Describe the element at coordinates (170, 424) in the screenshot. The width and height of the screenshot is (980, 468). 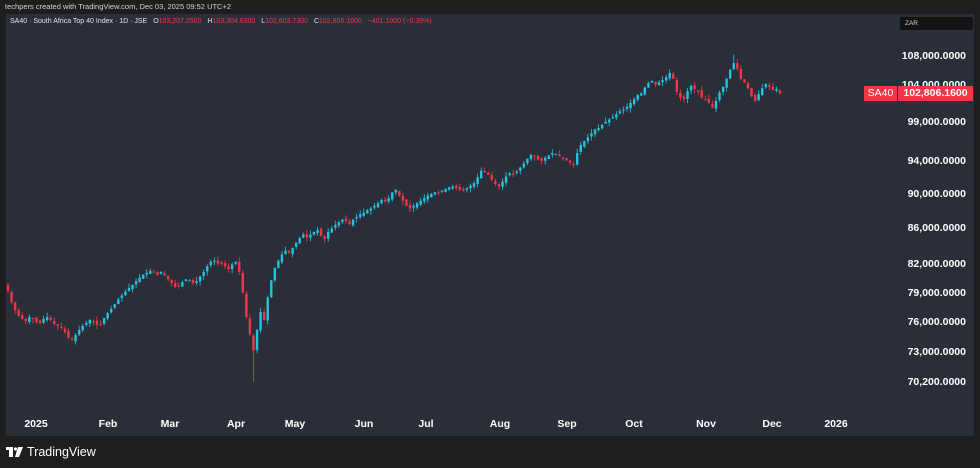
I see `time-tick: Mar` at that location.